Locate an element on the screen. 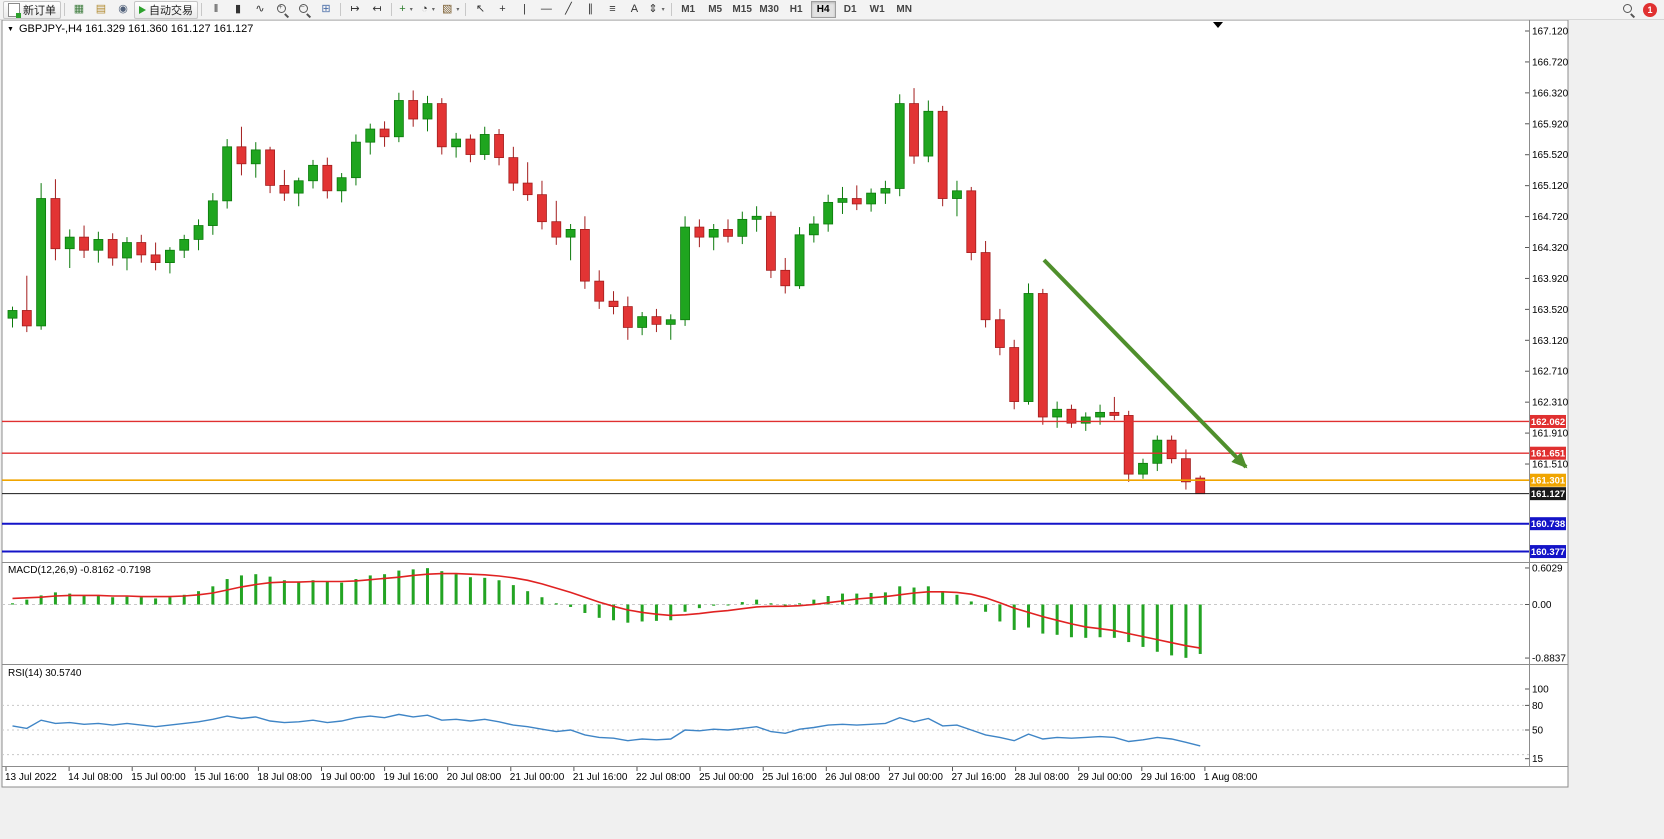  horizontal-line-160.738: 160.738 is located at coordinates (784, 524).